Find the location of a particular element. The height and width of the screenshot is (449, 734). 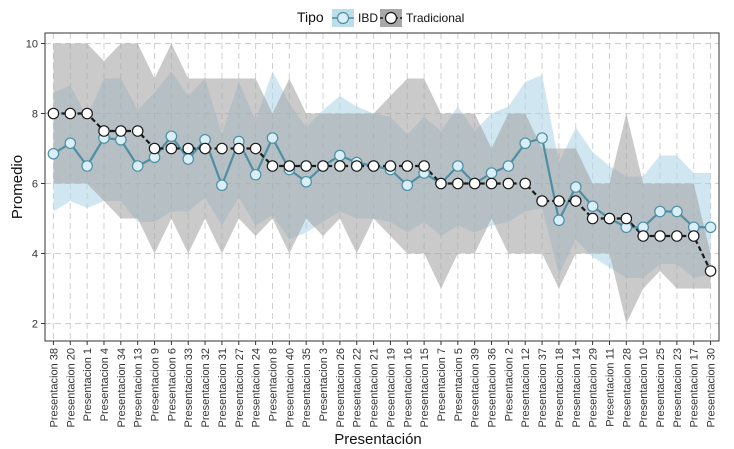

y-tick-label: 4 is located at coordinates (35, 255).